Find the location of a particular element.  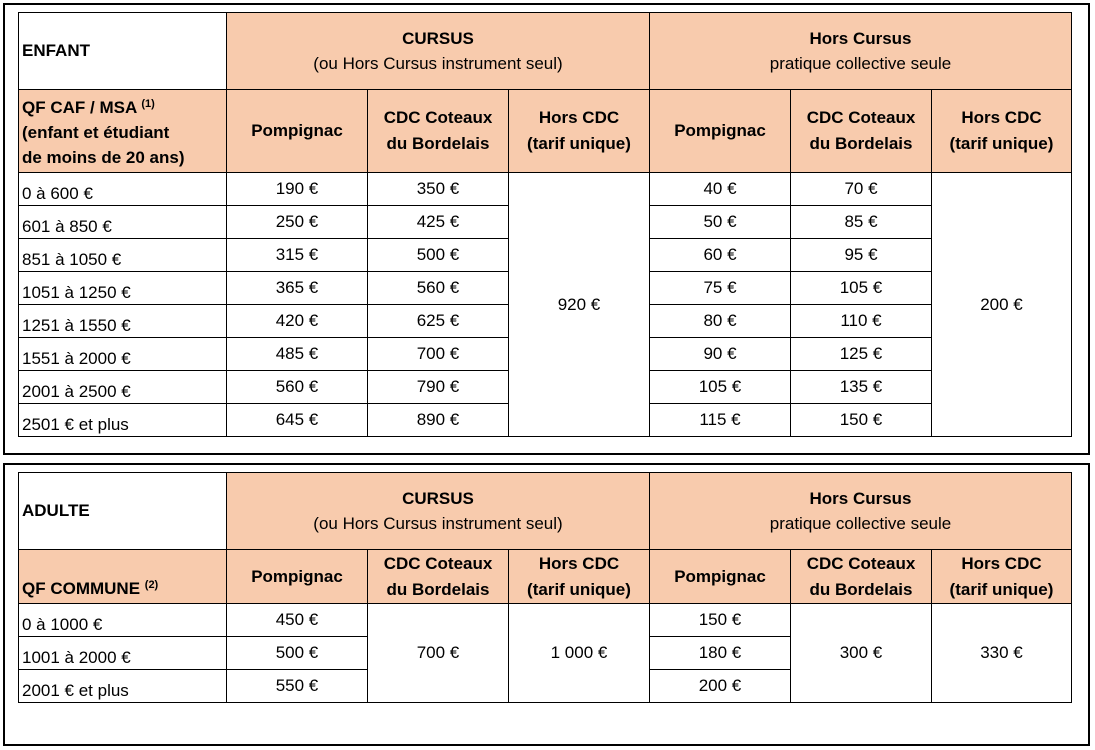

qf-range: 1251 à 1550 € is located at coordinates (122, 321).